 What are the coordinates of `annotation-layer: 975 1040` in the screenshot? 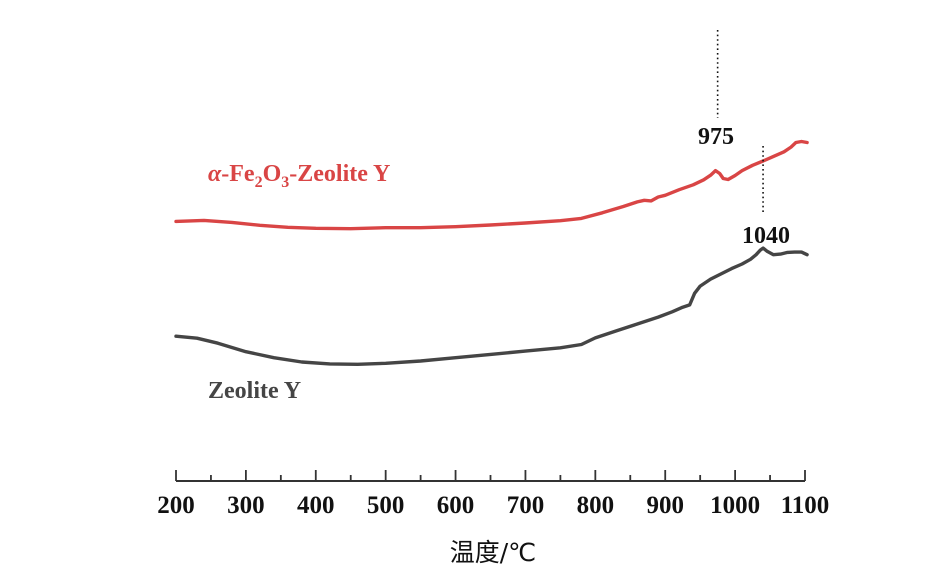 It's located at (744, 139).